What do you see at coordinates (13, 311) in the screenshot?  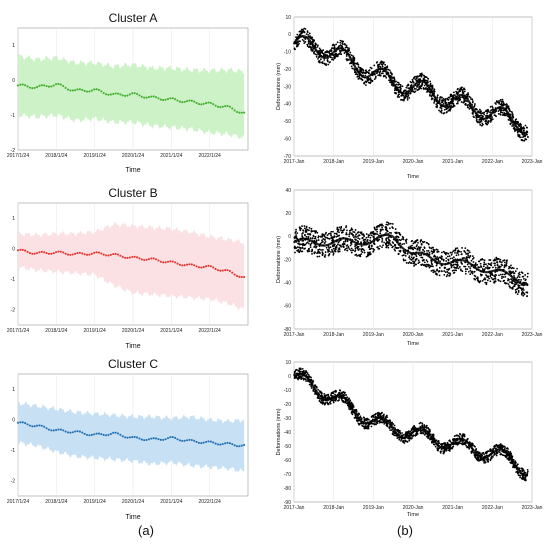 I see `y-tick-label: -2` at bounding box center [13, 311].